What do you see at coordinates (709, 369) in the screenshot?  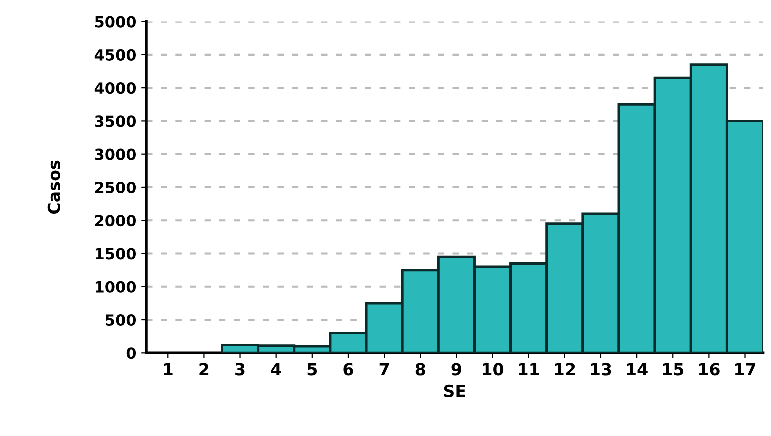 I see `x-tick-label: 16` at bounding box center [709, 369].